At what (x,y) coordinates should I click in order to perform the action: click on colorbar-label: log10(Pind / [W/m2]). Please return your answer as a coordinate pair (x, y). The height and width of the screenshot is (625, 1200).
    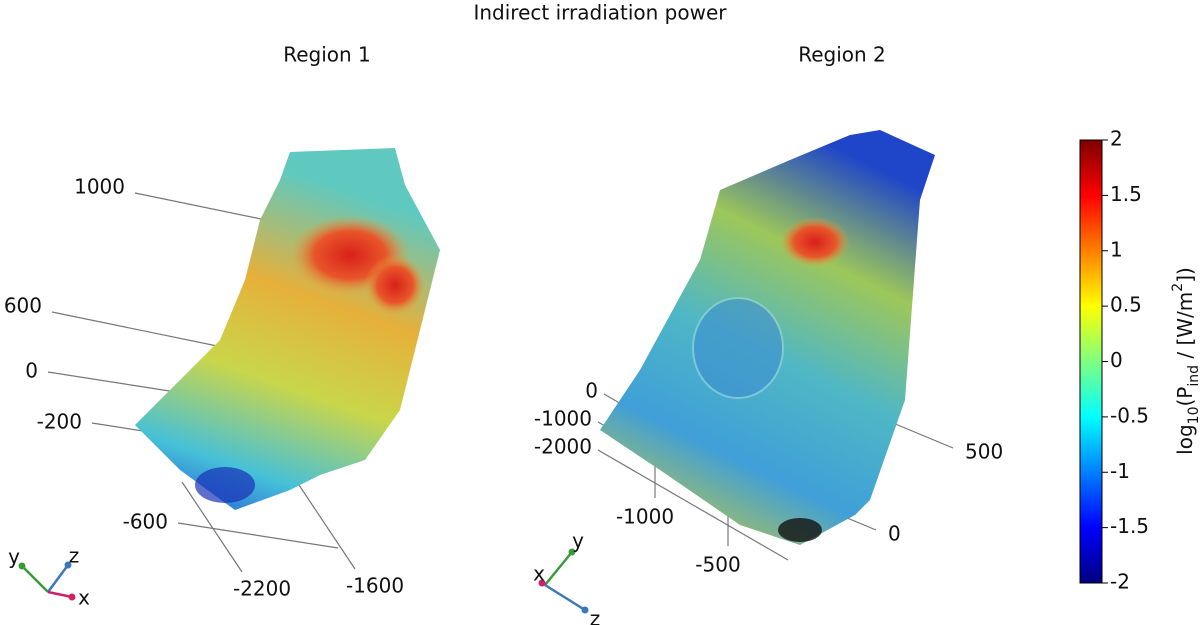
    Looking at the image, I should click on (1185, 361).